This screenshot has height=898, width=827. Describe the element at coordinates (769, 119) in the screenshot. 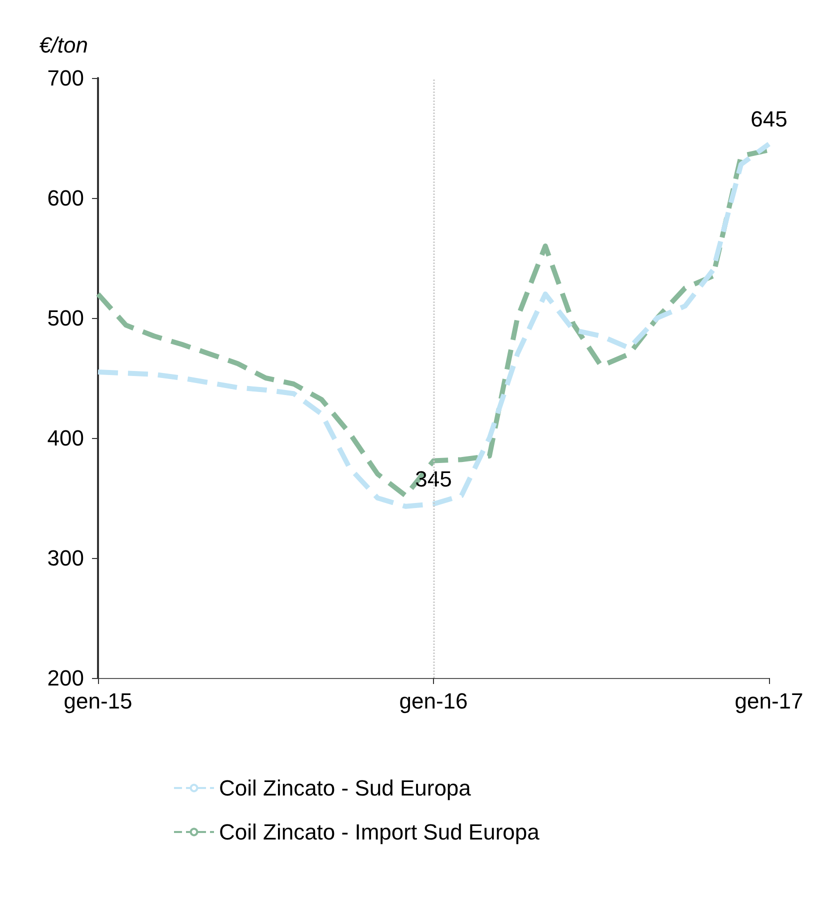

I see `data-label: 645` at that location.